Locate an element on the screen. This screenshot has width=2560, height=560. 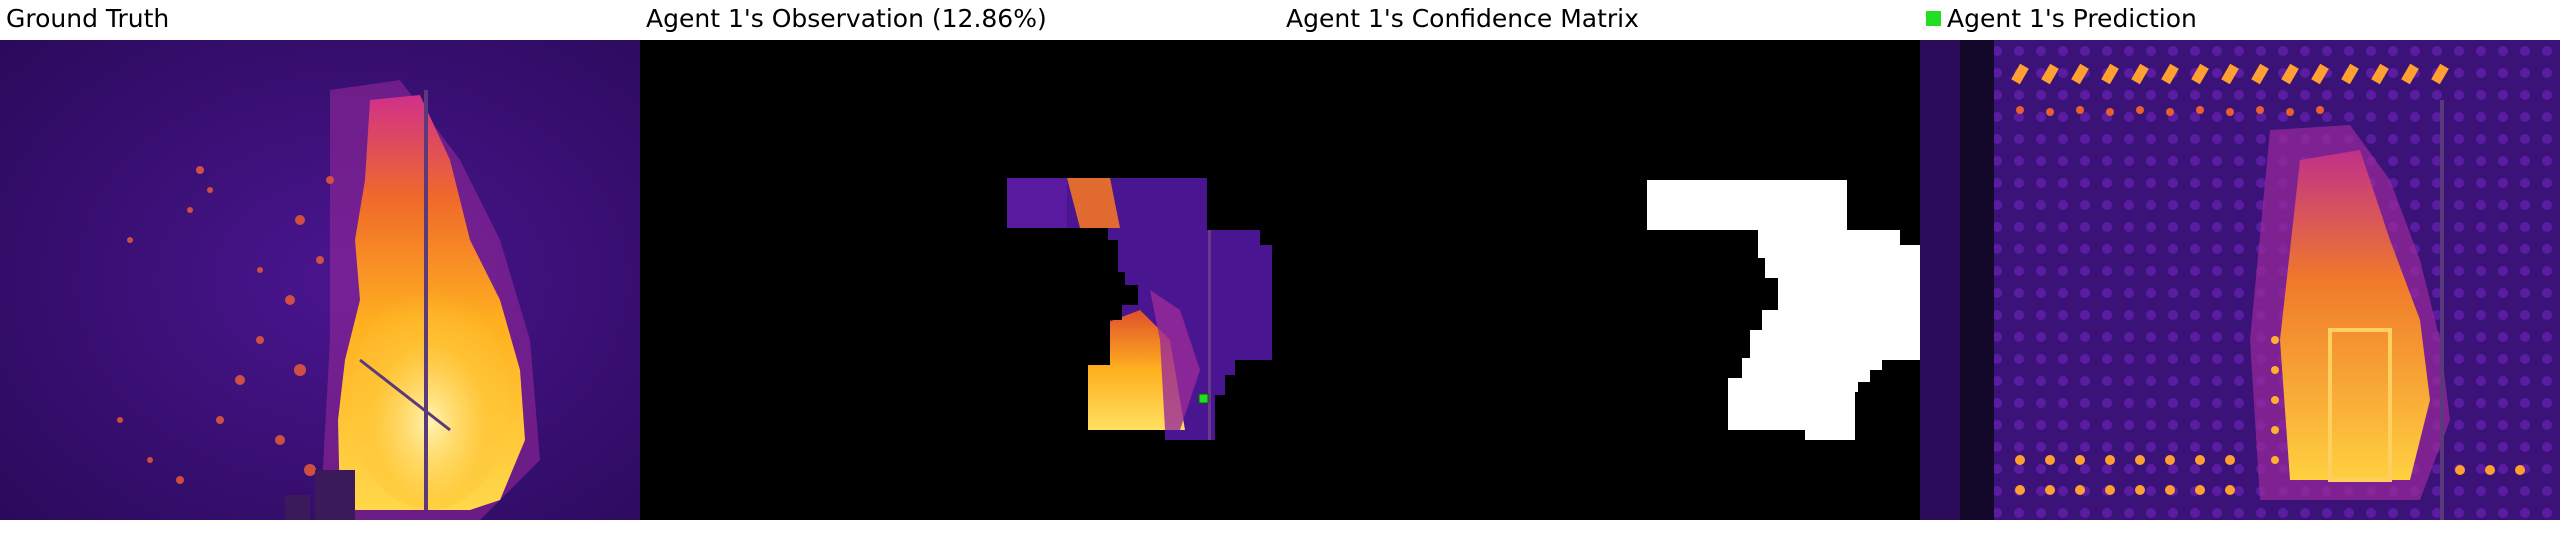
prediction-title-wrap: Agent 1's Prediction is located at coordinates (2061, 19).